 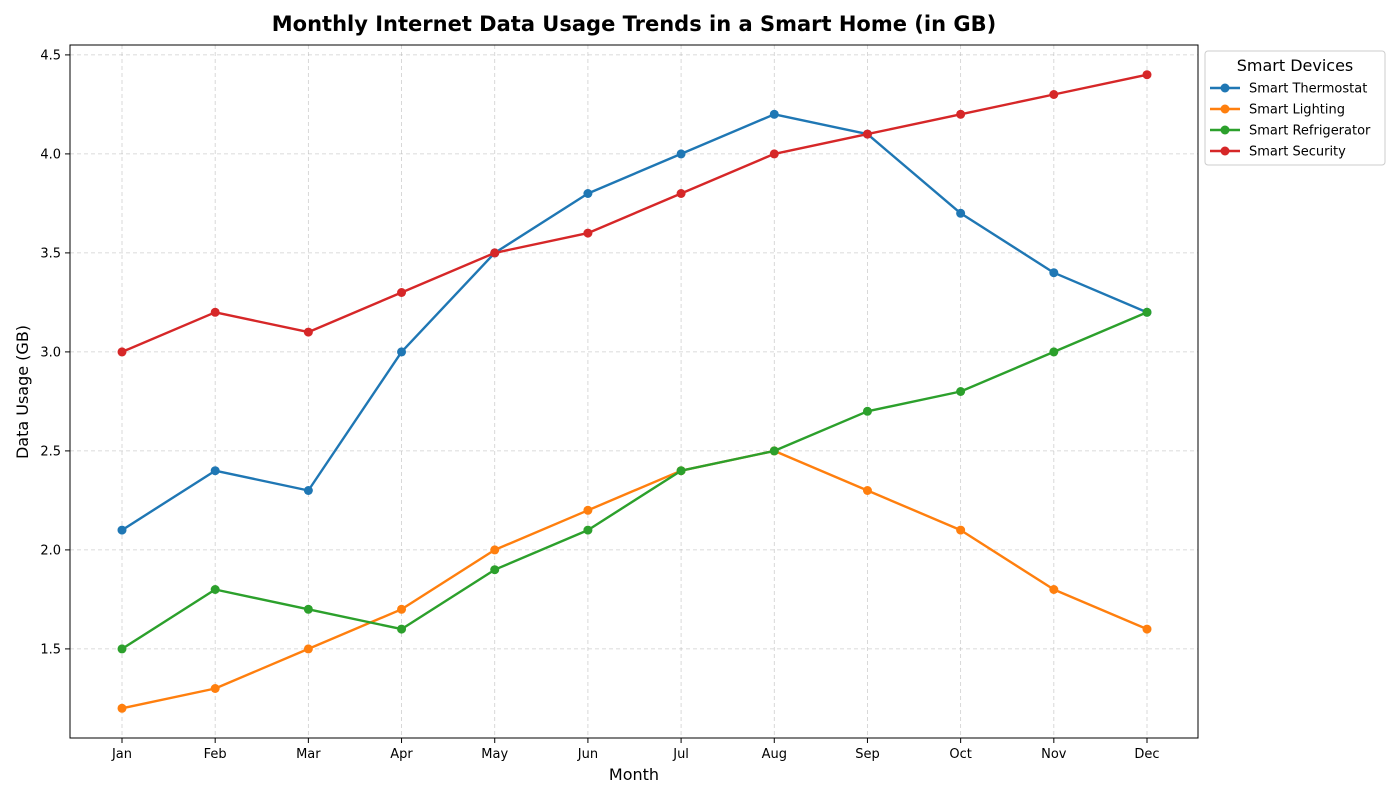 I want to click on x-axis-label: Month, so click(x=634, y=774).